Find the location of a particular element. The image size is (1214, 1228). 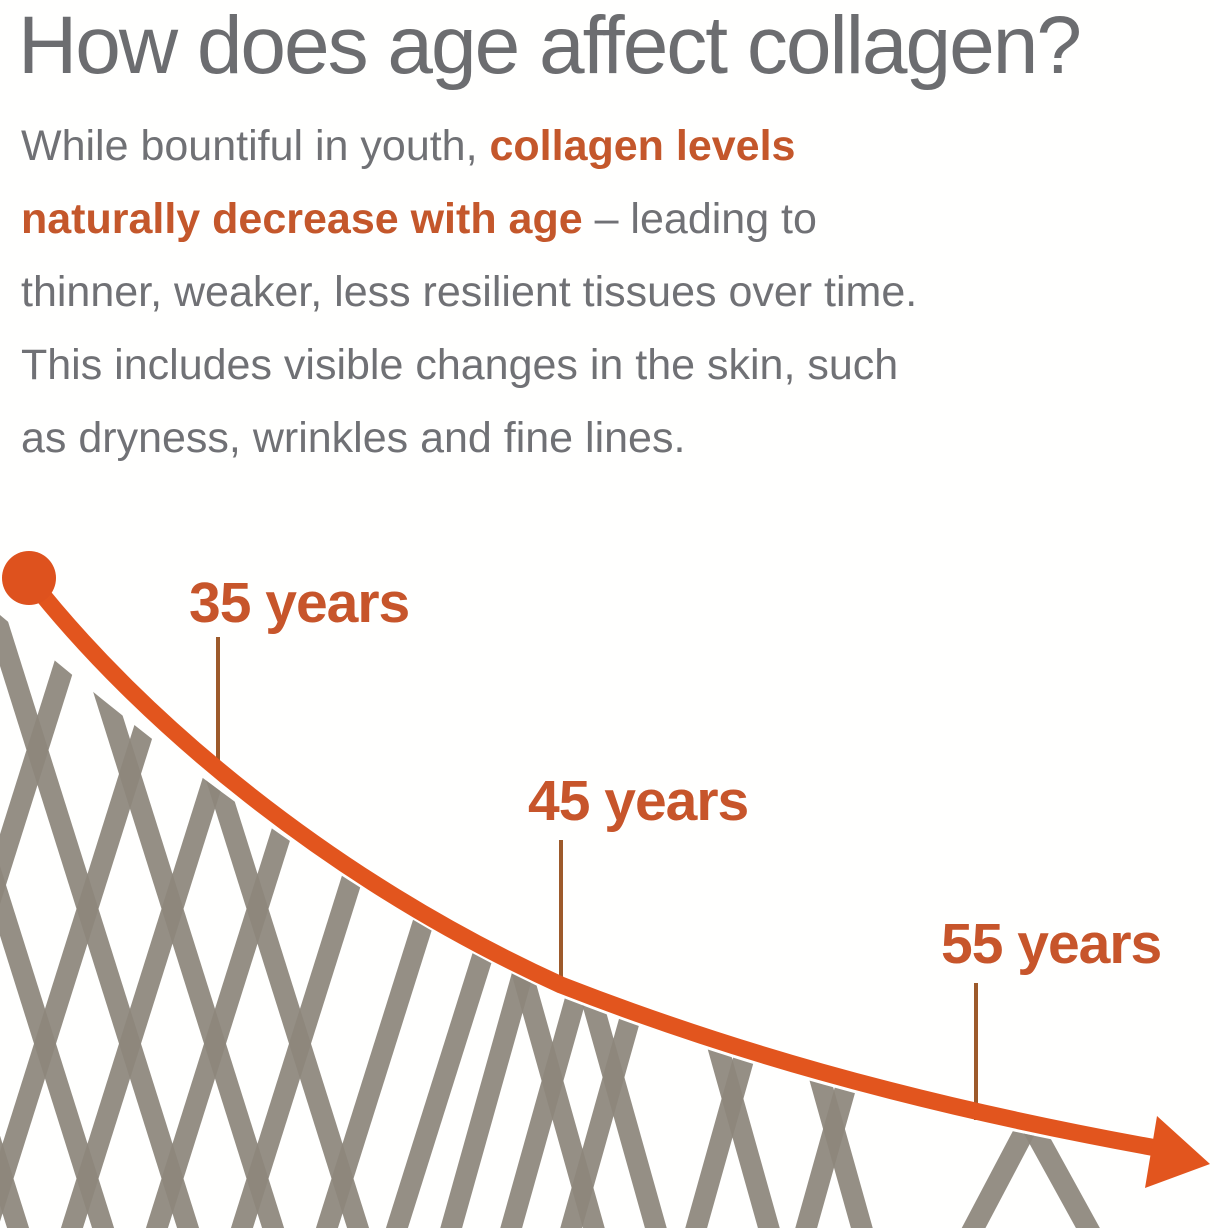

page-title: How does age affect collagen? is located at coordinates (550, 45).